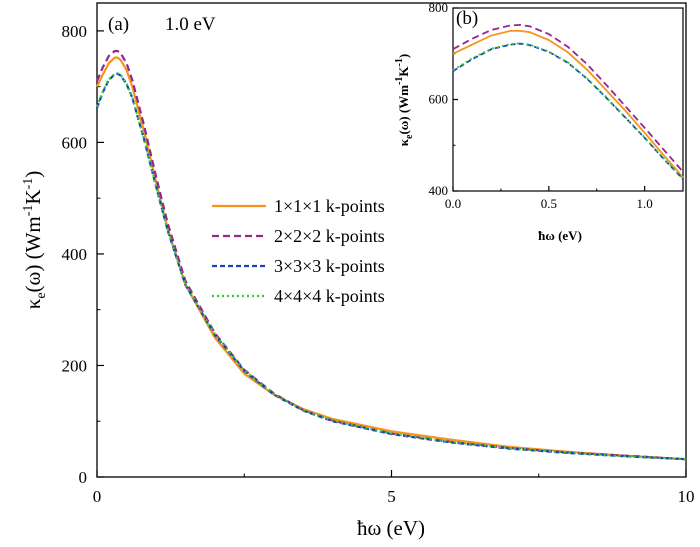  I want to click on inset-x-axis-label: ħω (eV), so click(560, 235).